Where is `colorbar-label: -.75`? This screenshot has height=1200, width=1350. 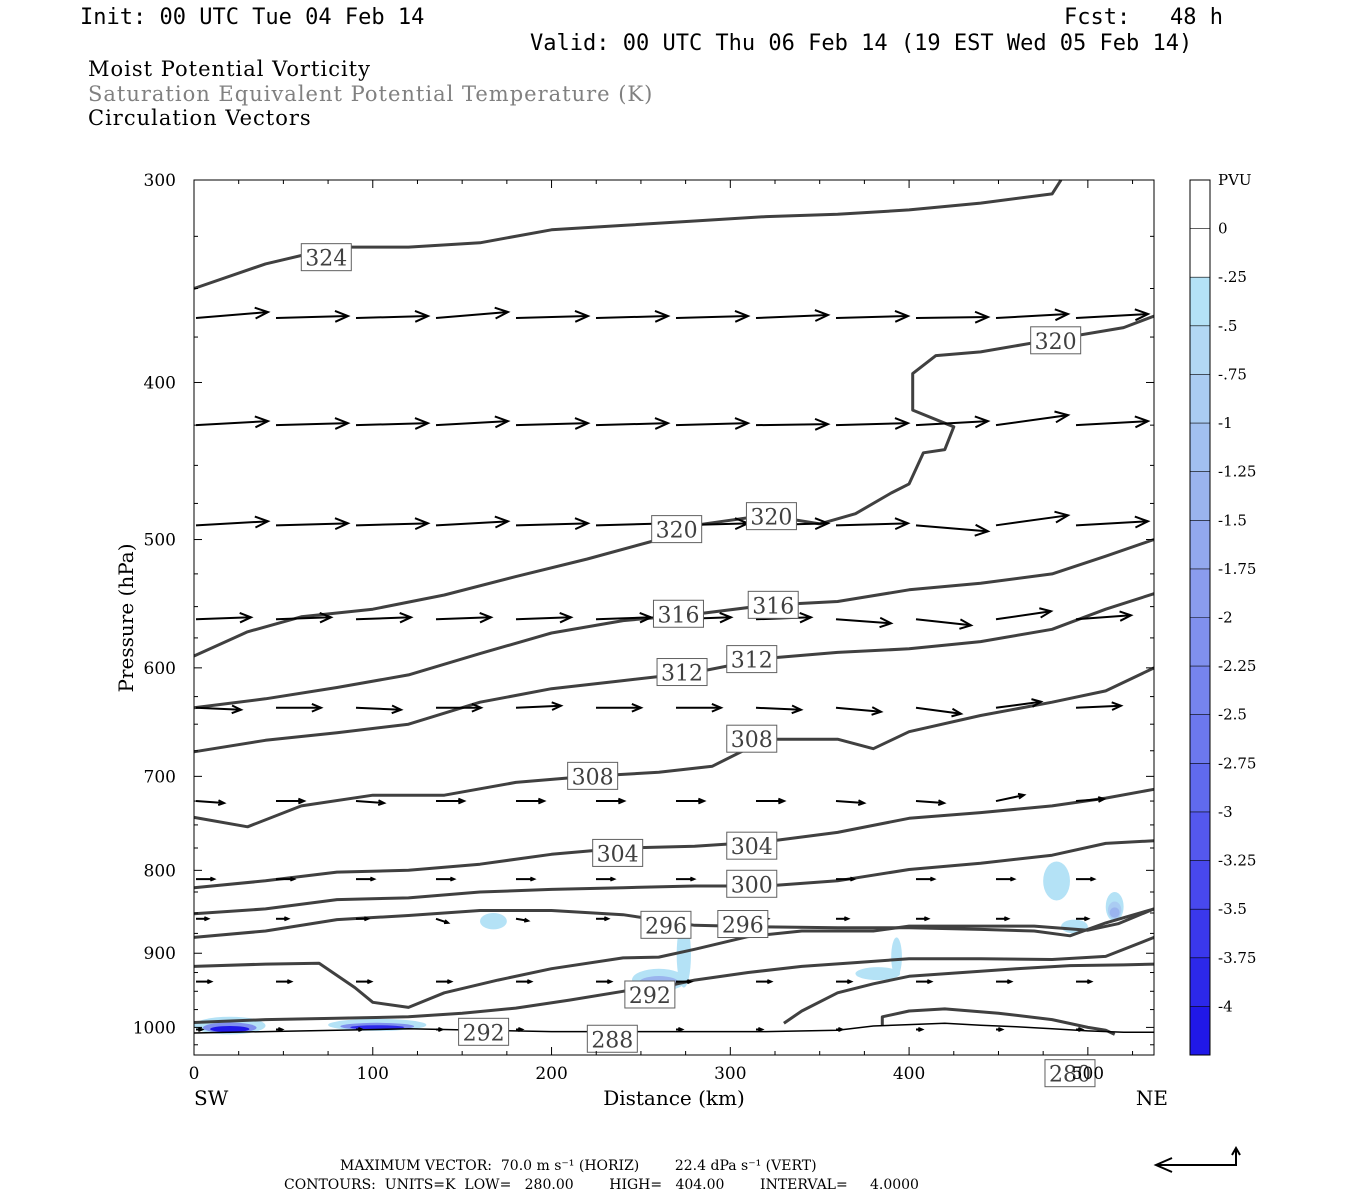 colorbar-label: -.75 is located at coordinates (1232, 374).